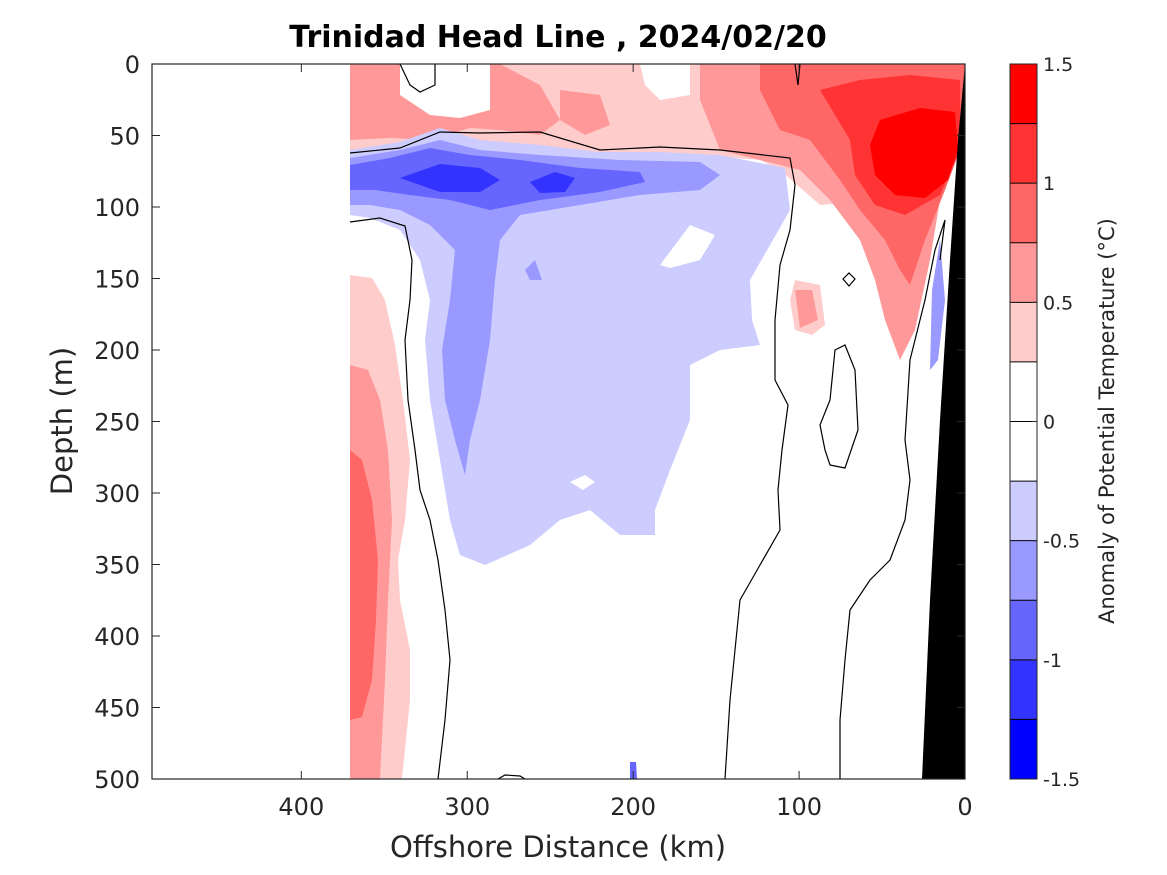 The height and width of the screenshot is (875, 1167). What do you see at coordinates (964, 807) in the screenshot?
I see `x-tick-label: 0` at bounding box center [964, 807].